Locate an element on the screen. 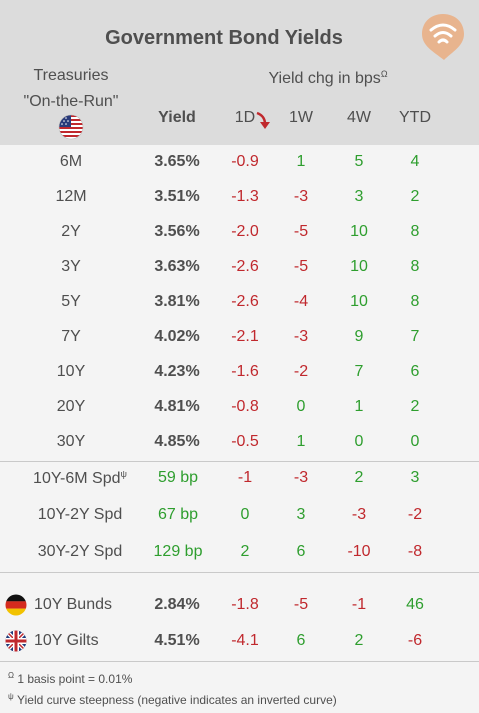  spread-label: 10Y-6M Spdψ is located at coordinates (80, 478).